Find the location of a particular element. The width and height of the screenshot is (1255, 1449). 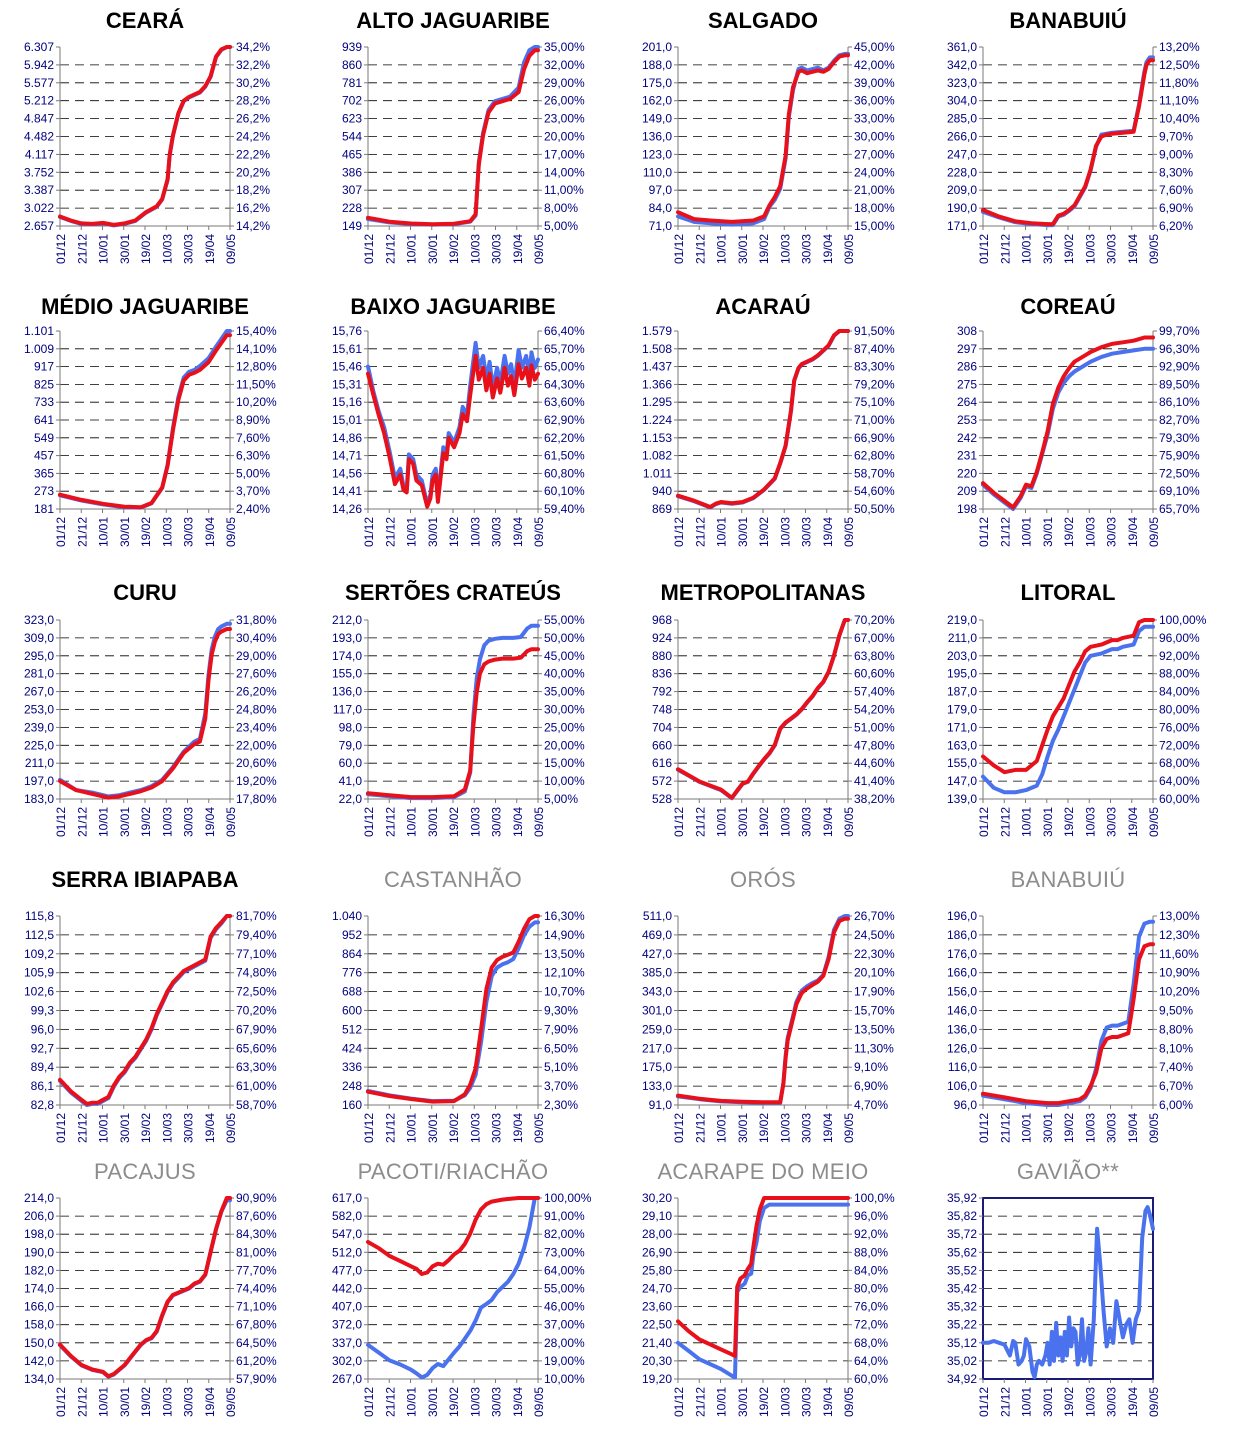

y-tick-label-right: 62,80% is located at coordinates (874, 456).